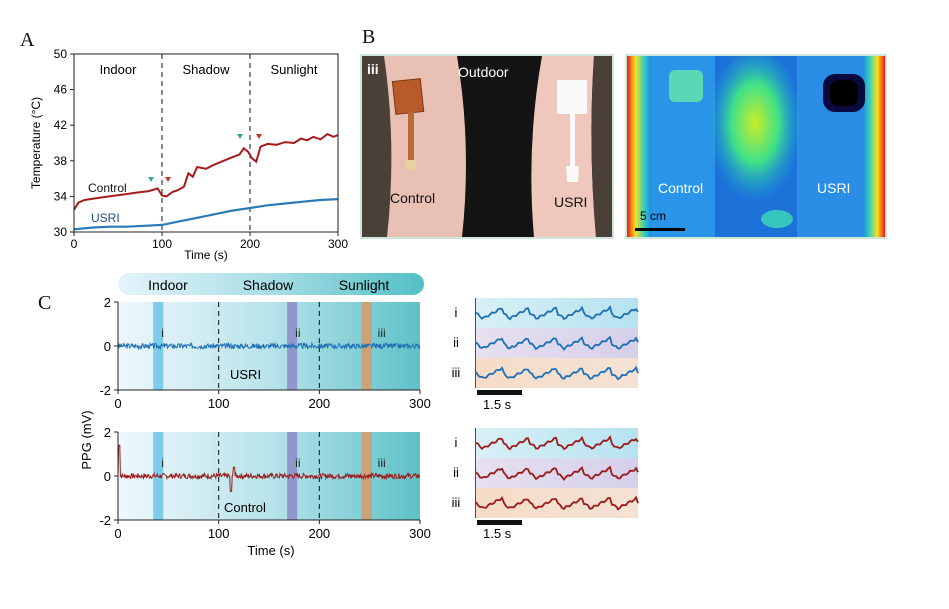 This screenshot has height=609, width=949. What do you see at coordinates (681, 188) in the screenshot?
I see `thermal-control-label: Control` at bounding box center [681, 188].